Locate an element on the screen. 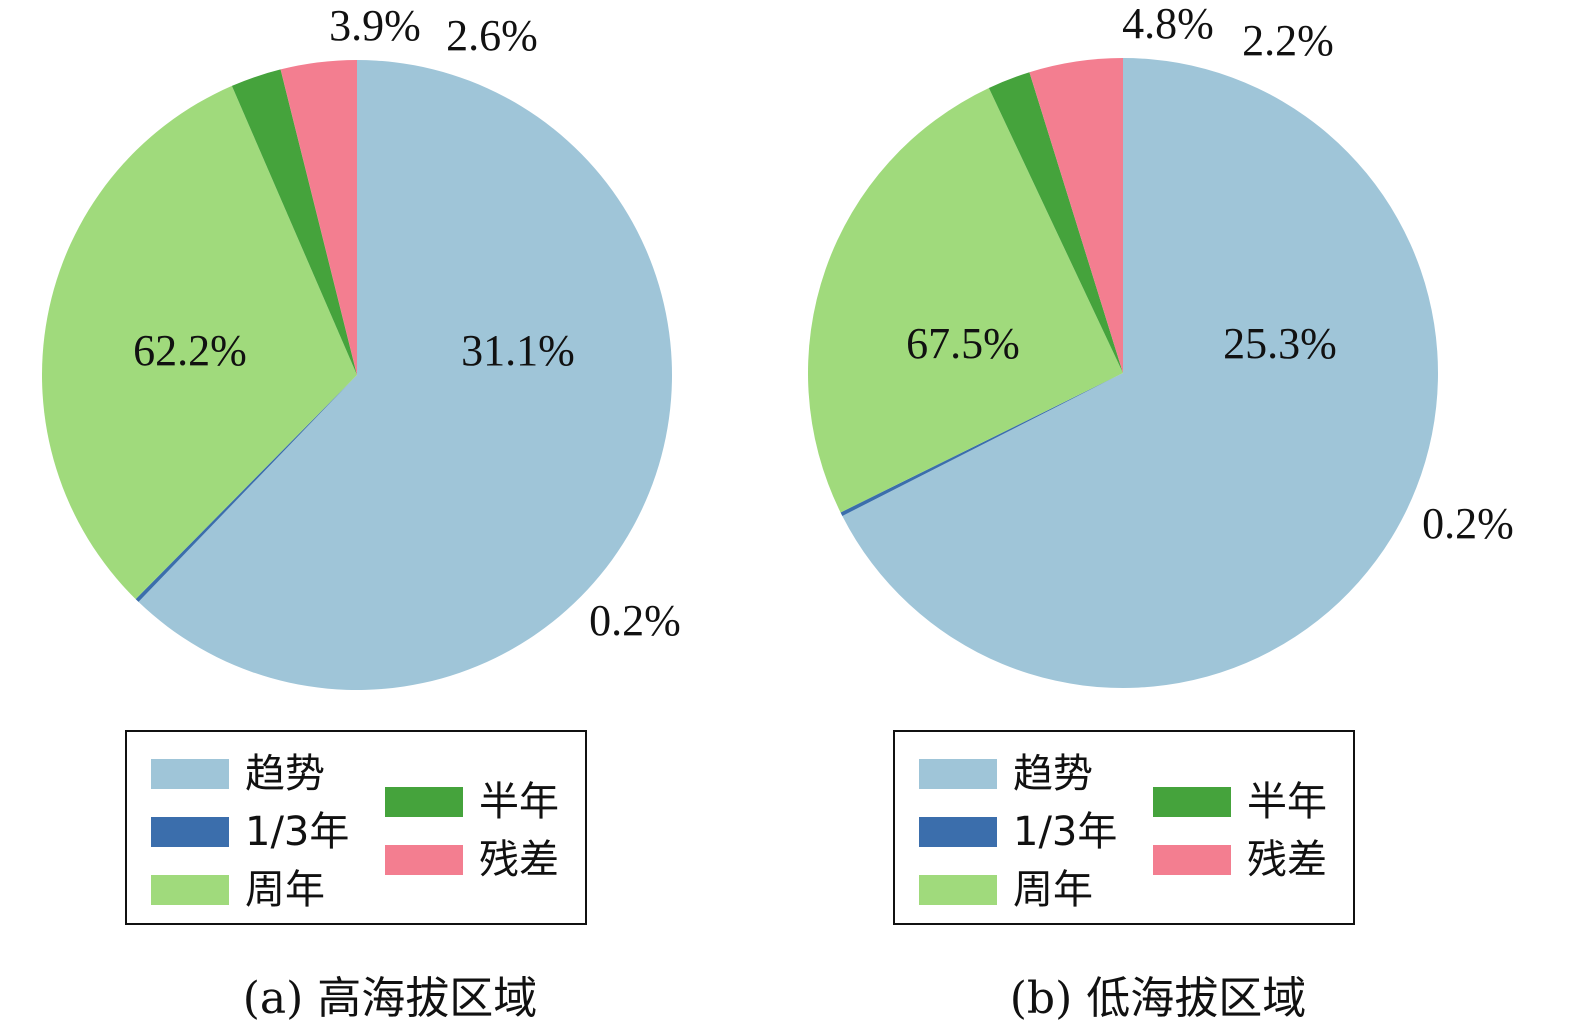 The height and width of the screenshot is (1032, 1575). data-label-残差: 3.9% is located at coordinates (375, 25).